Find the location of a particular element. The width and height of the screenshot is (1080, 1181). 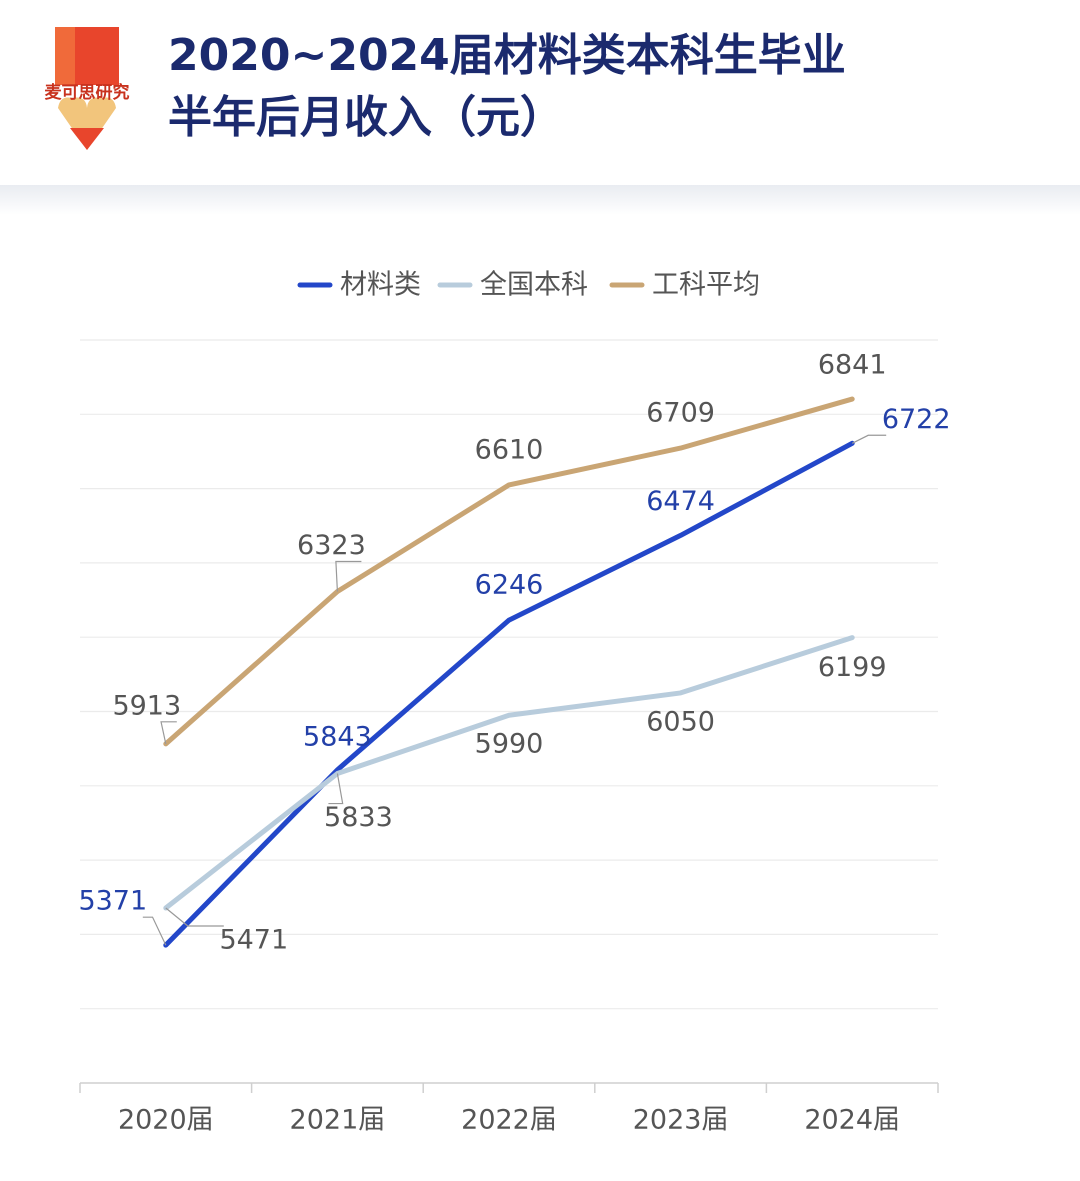

data-label: 6841 is located at coordinates (852, 365).